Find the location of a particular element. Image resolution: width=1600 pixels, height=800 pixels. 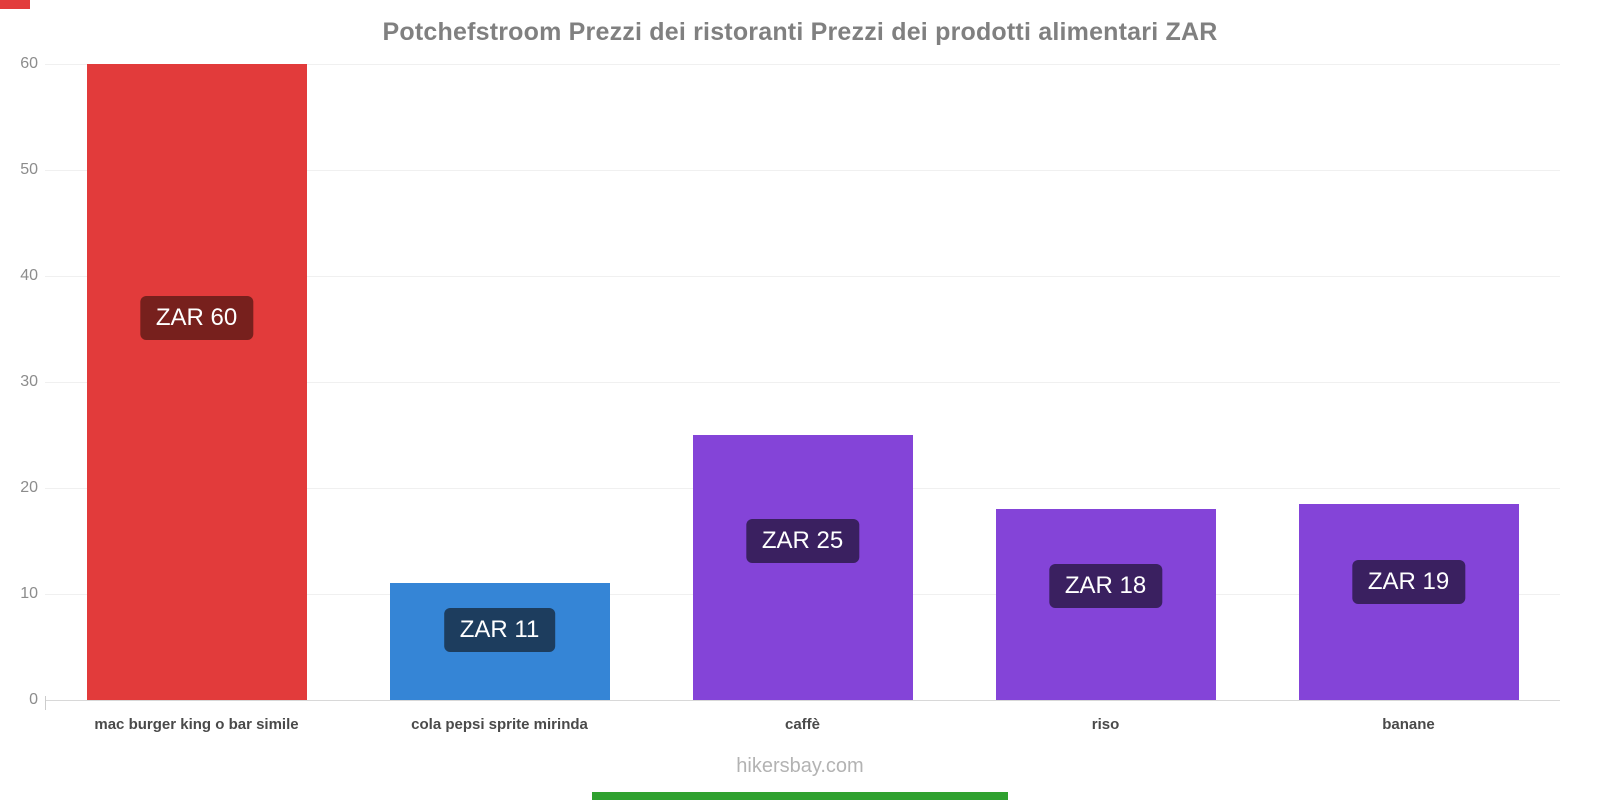

top-left-decor is located at coordinates (15, 4).